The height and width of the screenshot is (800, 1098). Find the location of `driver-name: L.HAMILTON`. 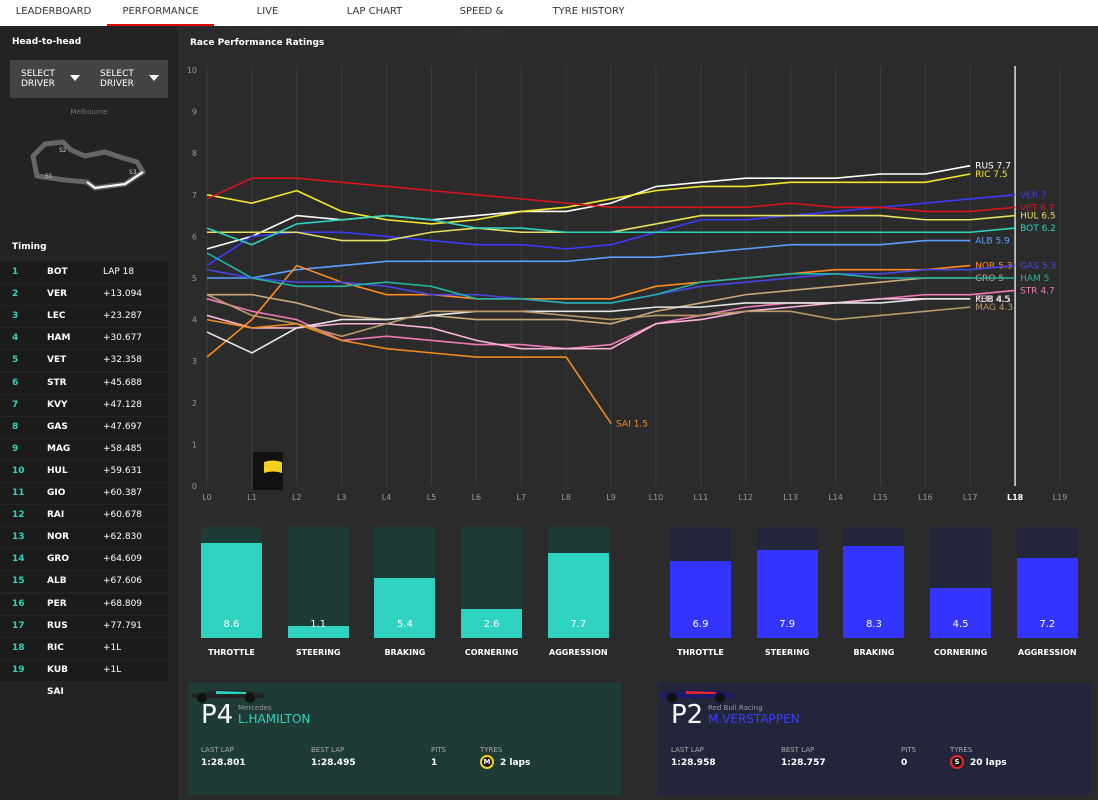

driver-name: L.HAMILTON is located at coordinates (274, 719).